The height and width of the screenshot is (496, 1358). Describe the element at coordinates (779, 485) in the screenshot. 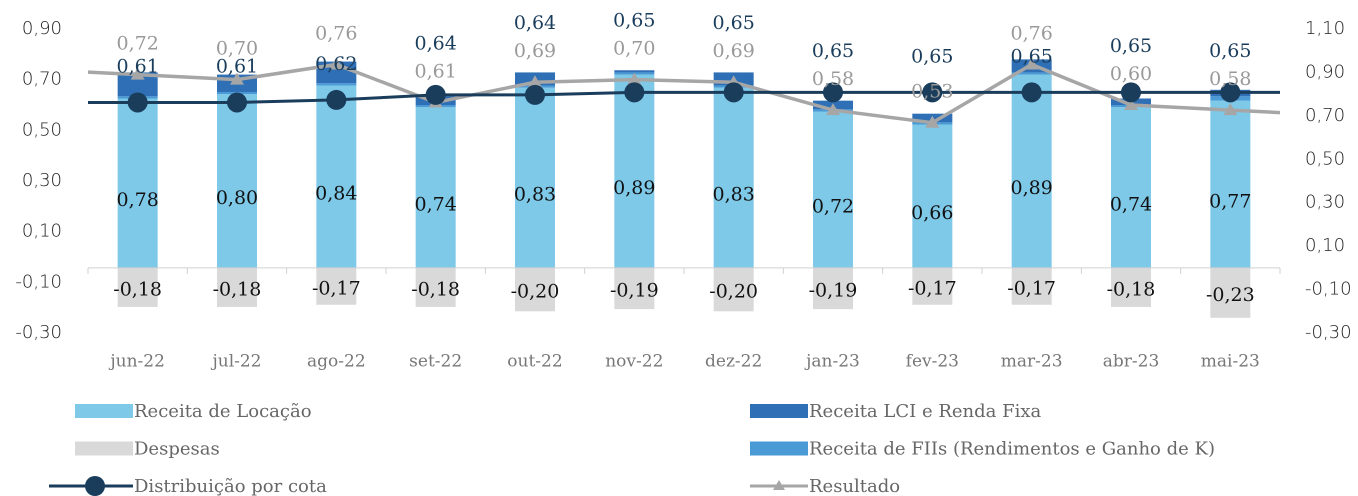

I see `legend-marker` at that location.